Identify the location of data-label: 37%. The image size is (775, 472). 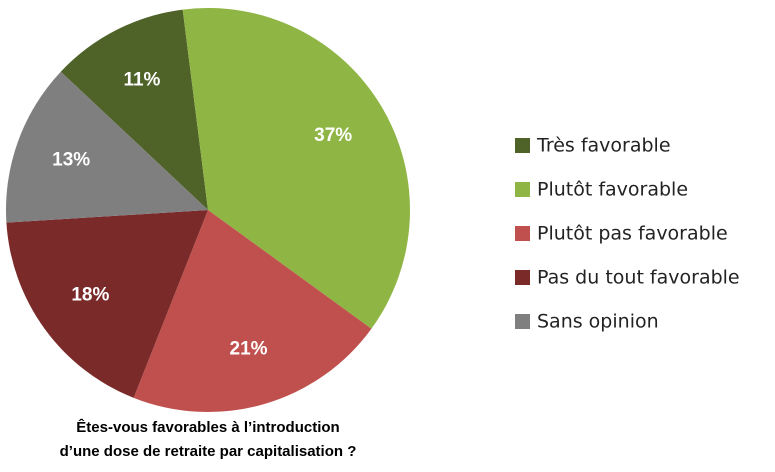
(333, 135).